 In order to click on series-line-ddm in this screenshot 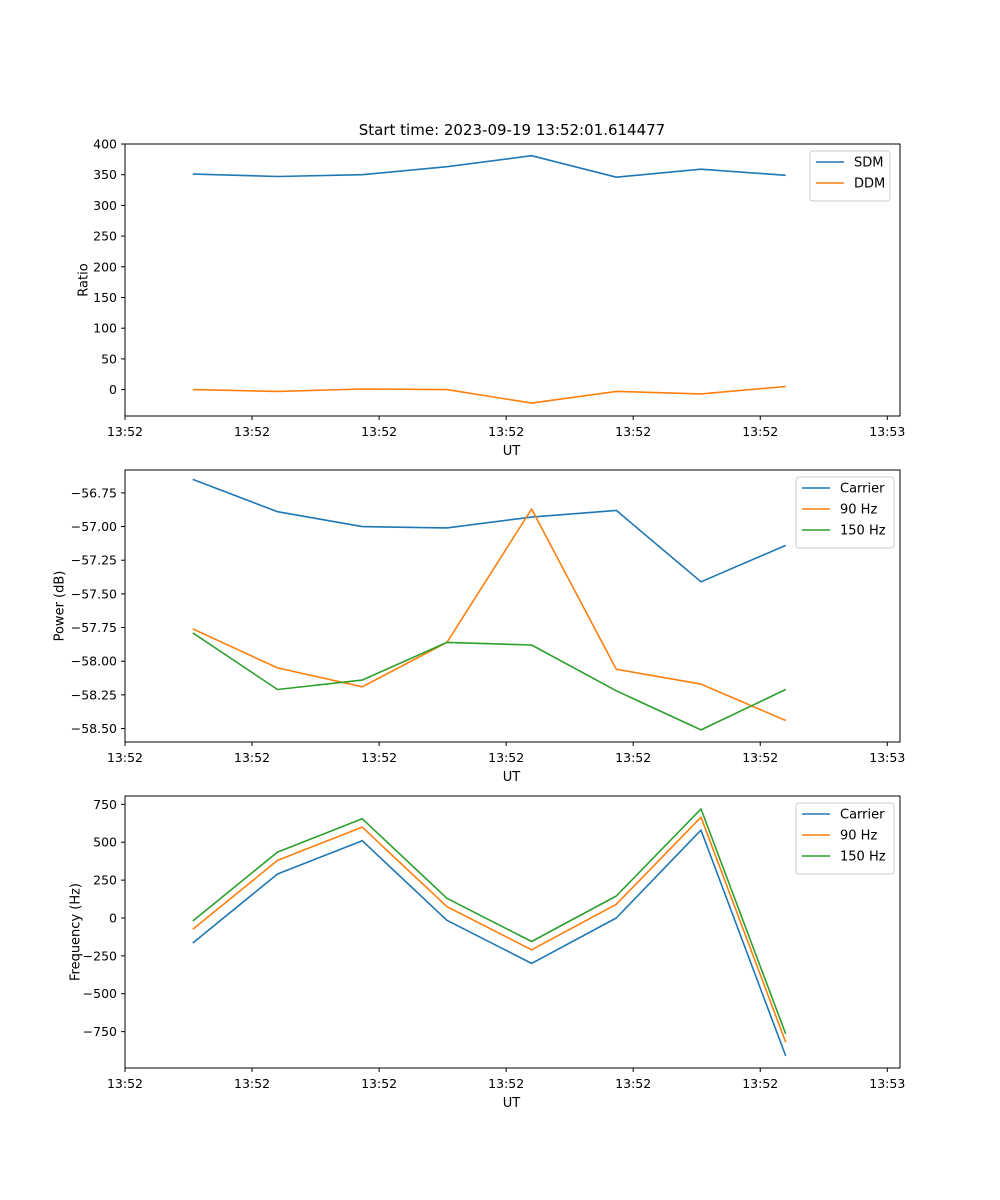, I will do `click(489, 394)`.